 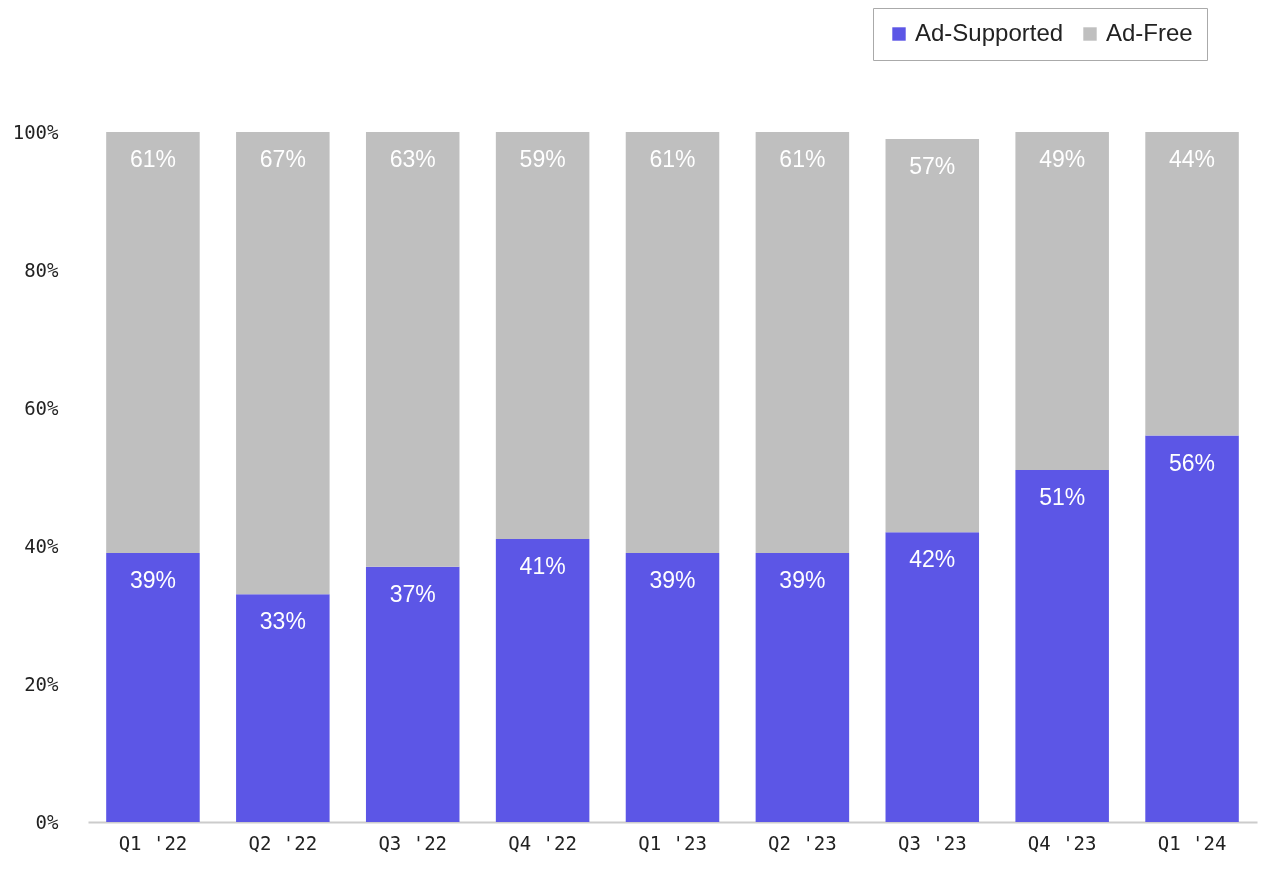 I want to click on x-tick-label: Q3 '23, so click(x=932, y=842).